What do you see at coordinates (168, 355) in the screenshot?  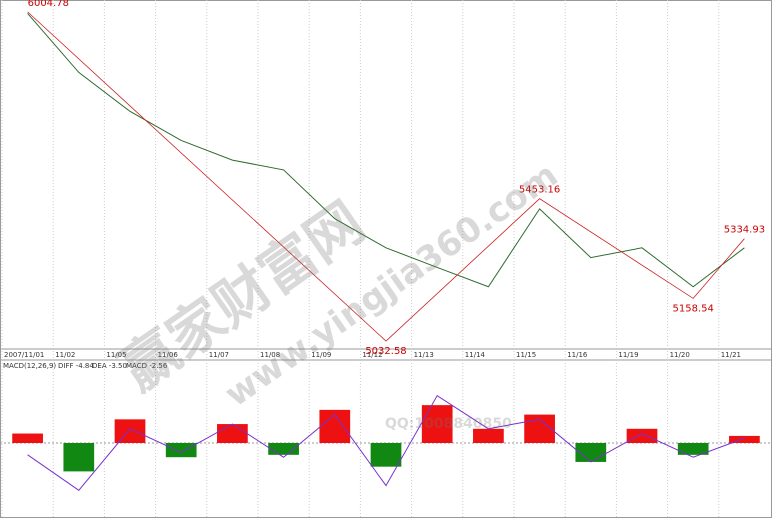 I see `x-tick-label: 11/06` at bounding box center [168, 355].